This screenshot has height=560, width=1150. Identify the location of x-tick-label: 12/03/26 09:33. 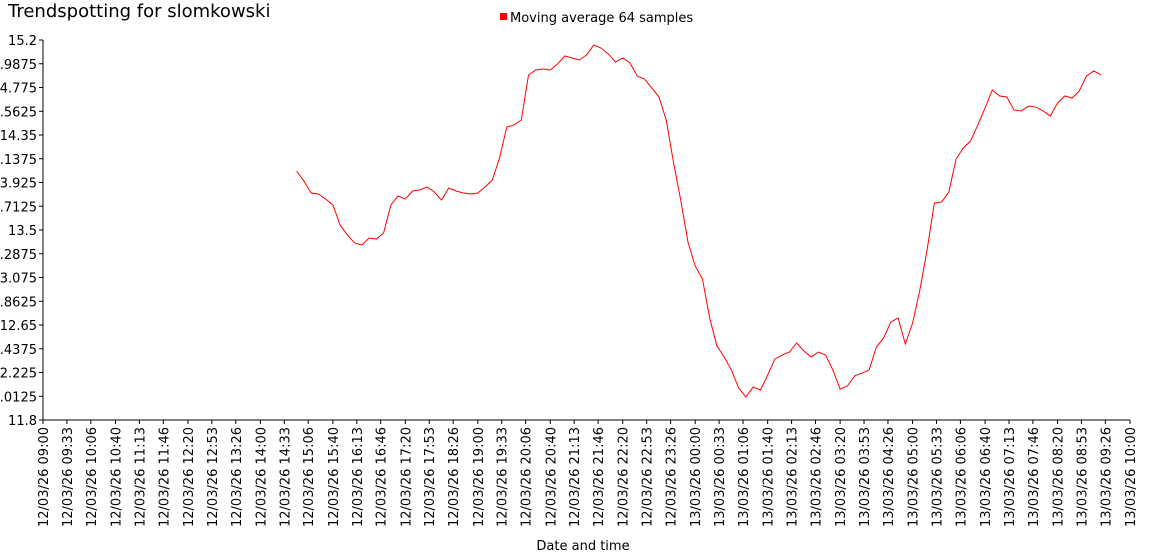
(68, 477).